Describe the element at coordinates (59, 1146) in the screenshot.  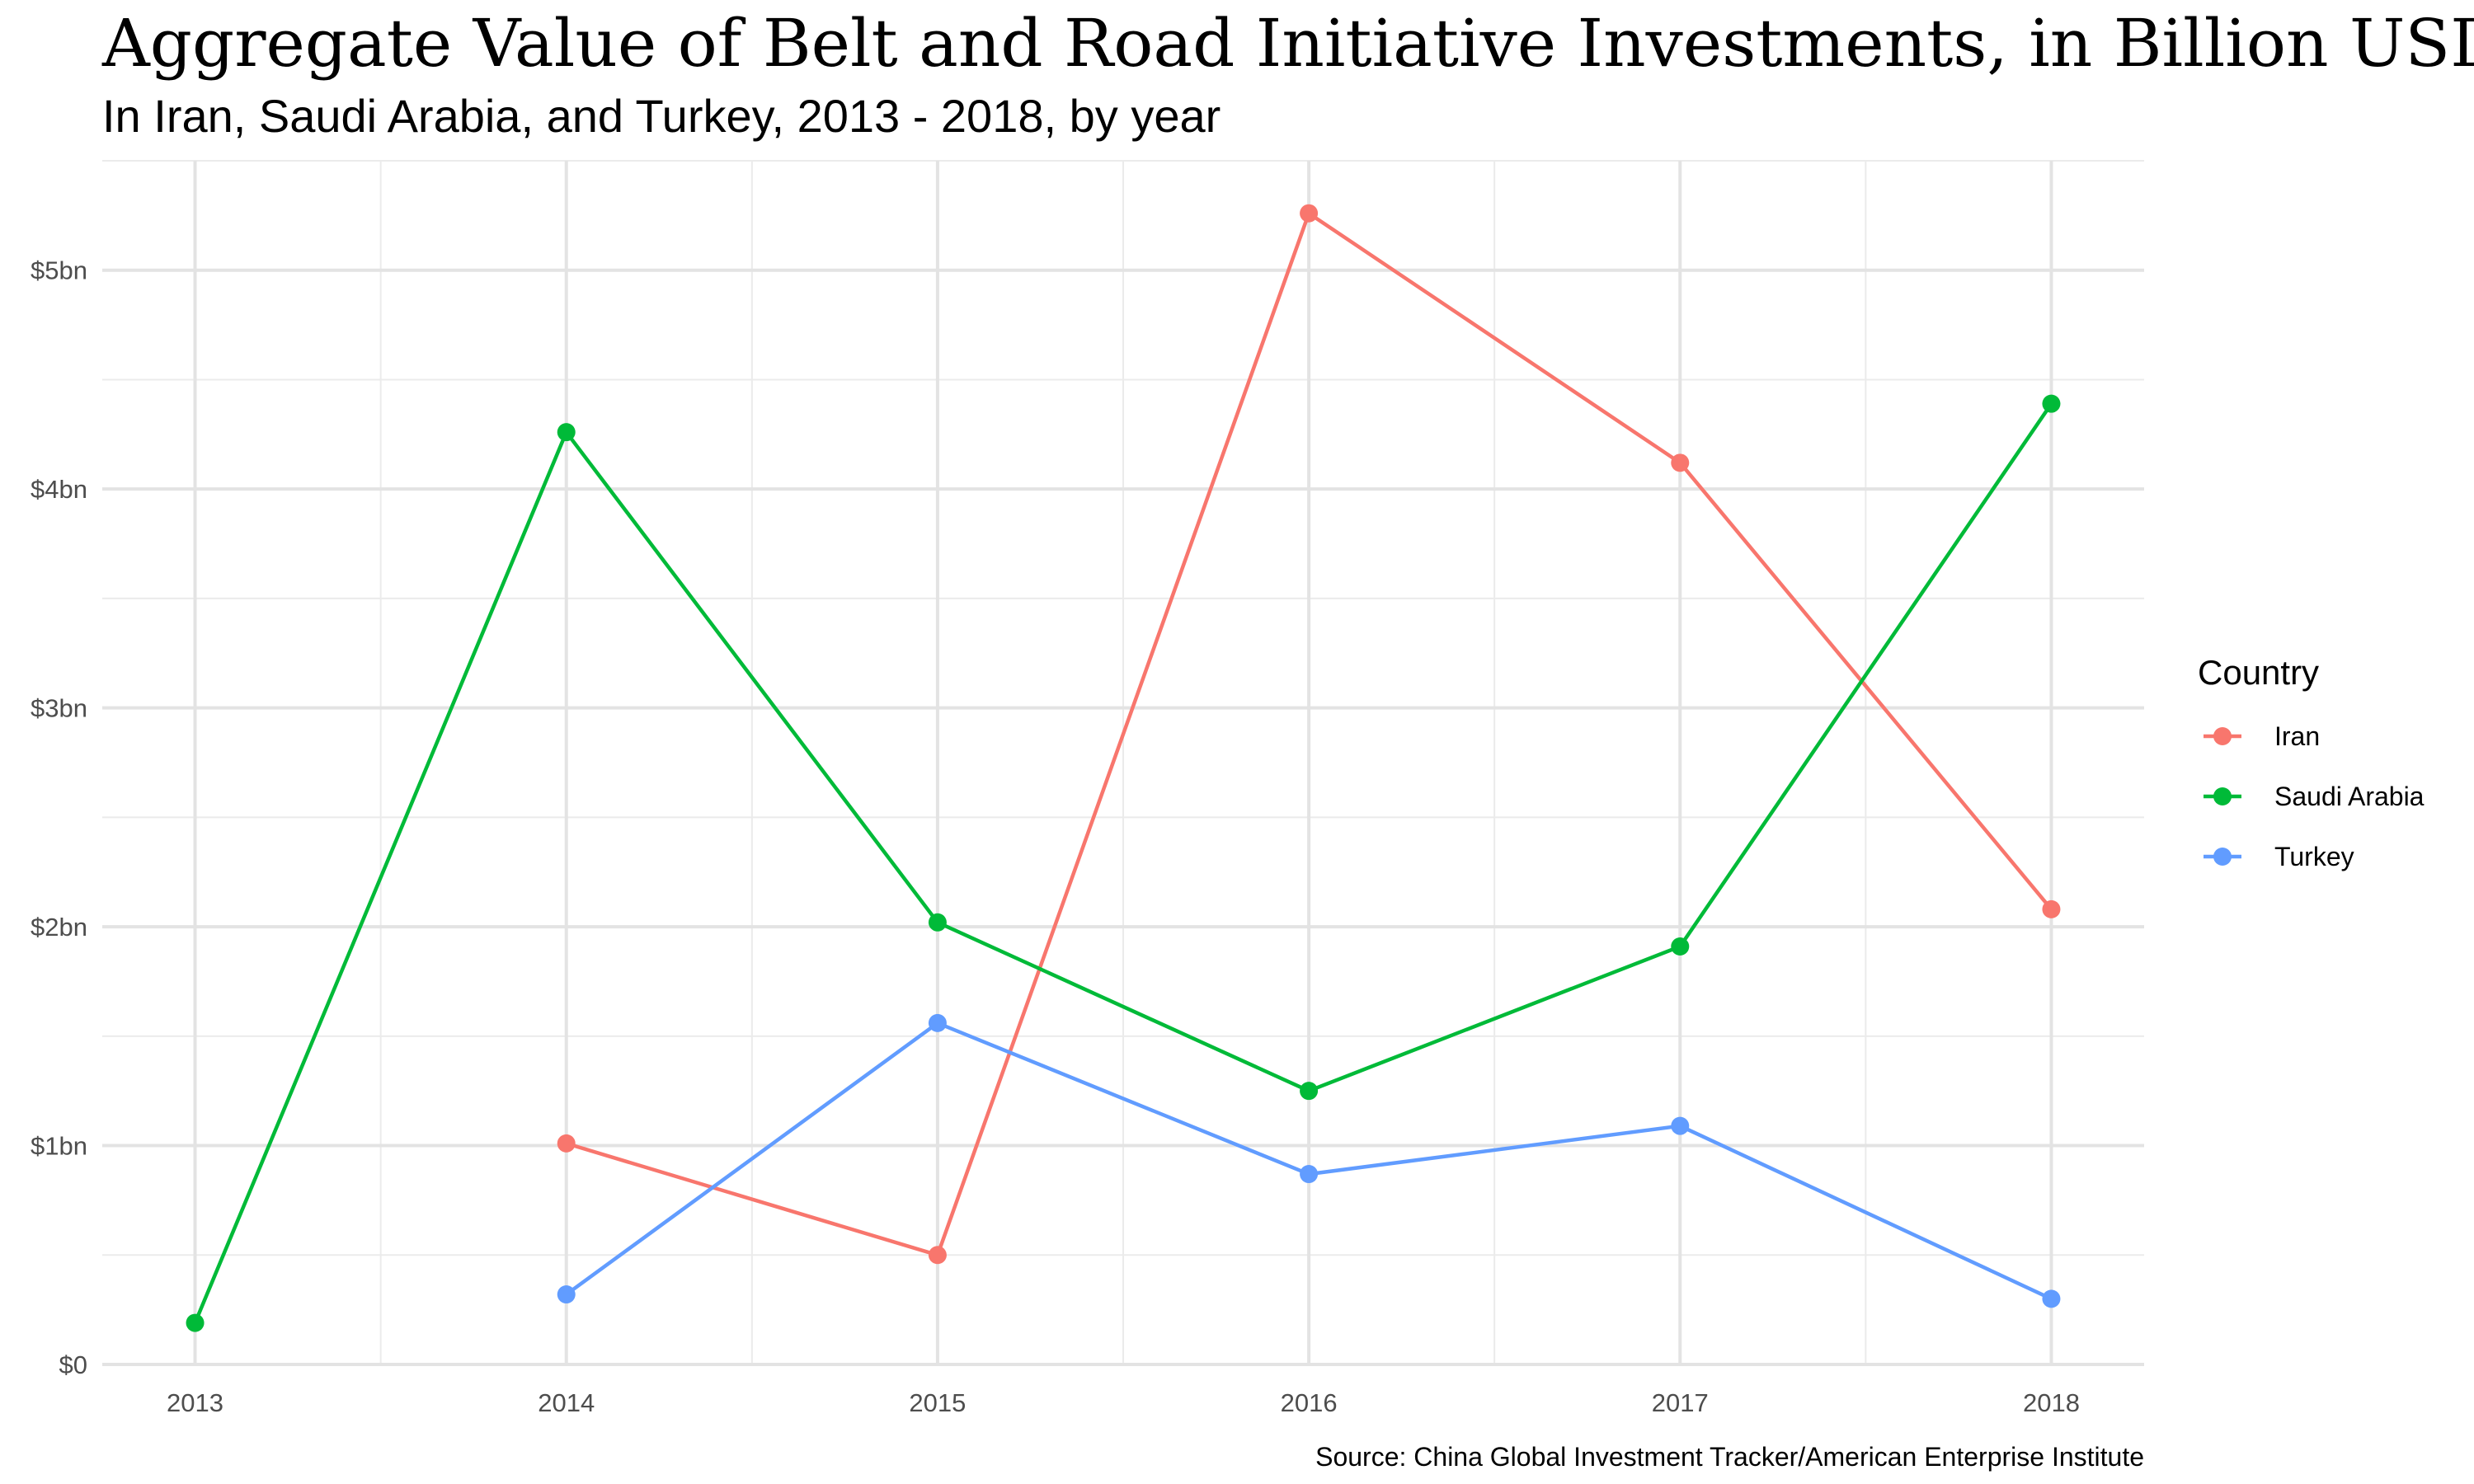
I see `y-tick-label: $1bn` at that location.